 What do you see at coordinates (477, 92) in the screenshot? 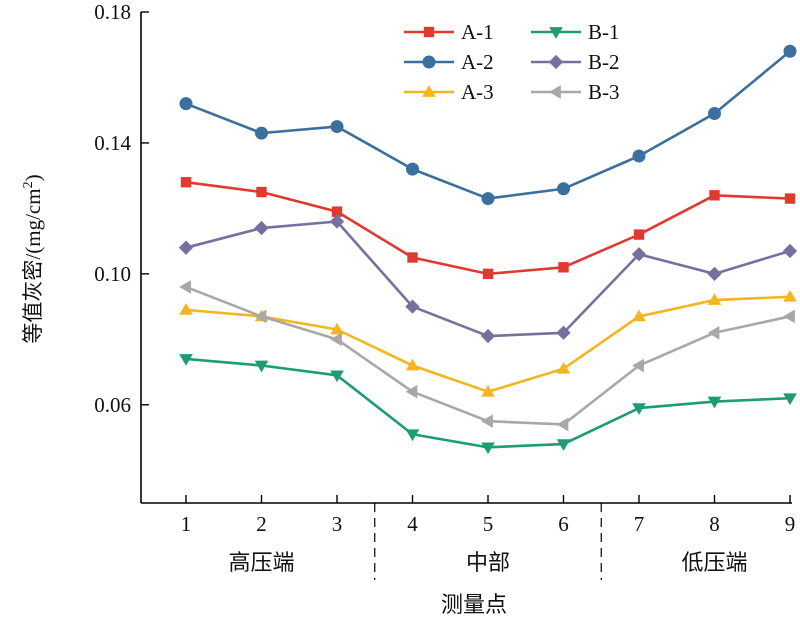
I see `legend-label: A-3` at bounding box center [477, 92].